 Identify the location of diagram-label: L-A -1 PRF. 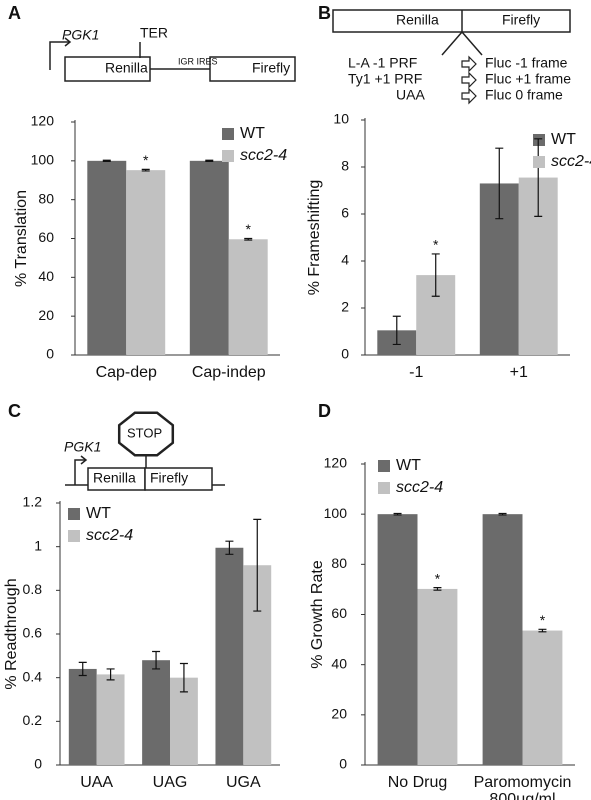
(382, 63).